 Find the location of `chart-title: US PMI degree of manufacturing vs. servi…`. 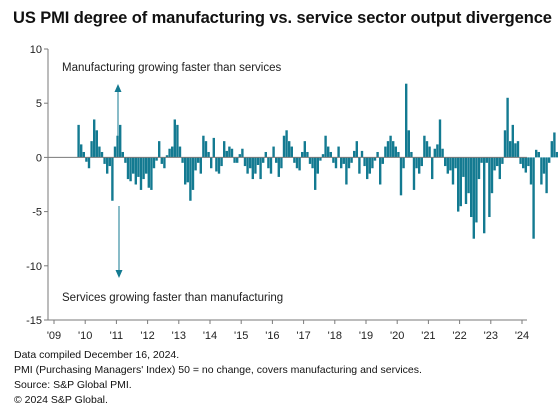

chart-title: US PMI degree of manufacturing vs. servi… is located at coordinates (282, 18).